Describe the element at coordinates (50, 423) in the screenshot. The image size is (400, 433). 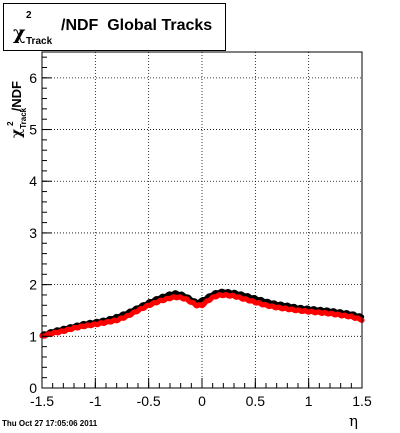
I see `date-stamp: Thu Oct 27 17:05:06 2011` at that location.